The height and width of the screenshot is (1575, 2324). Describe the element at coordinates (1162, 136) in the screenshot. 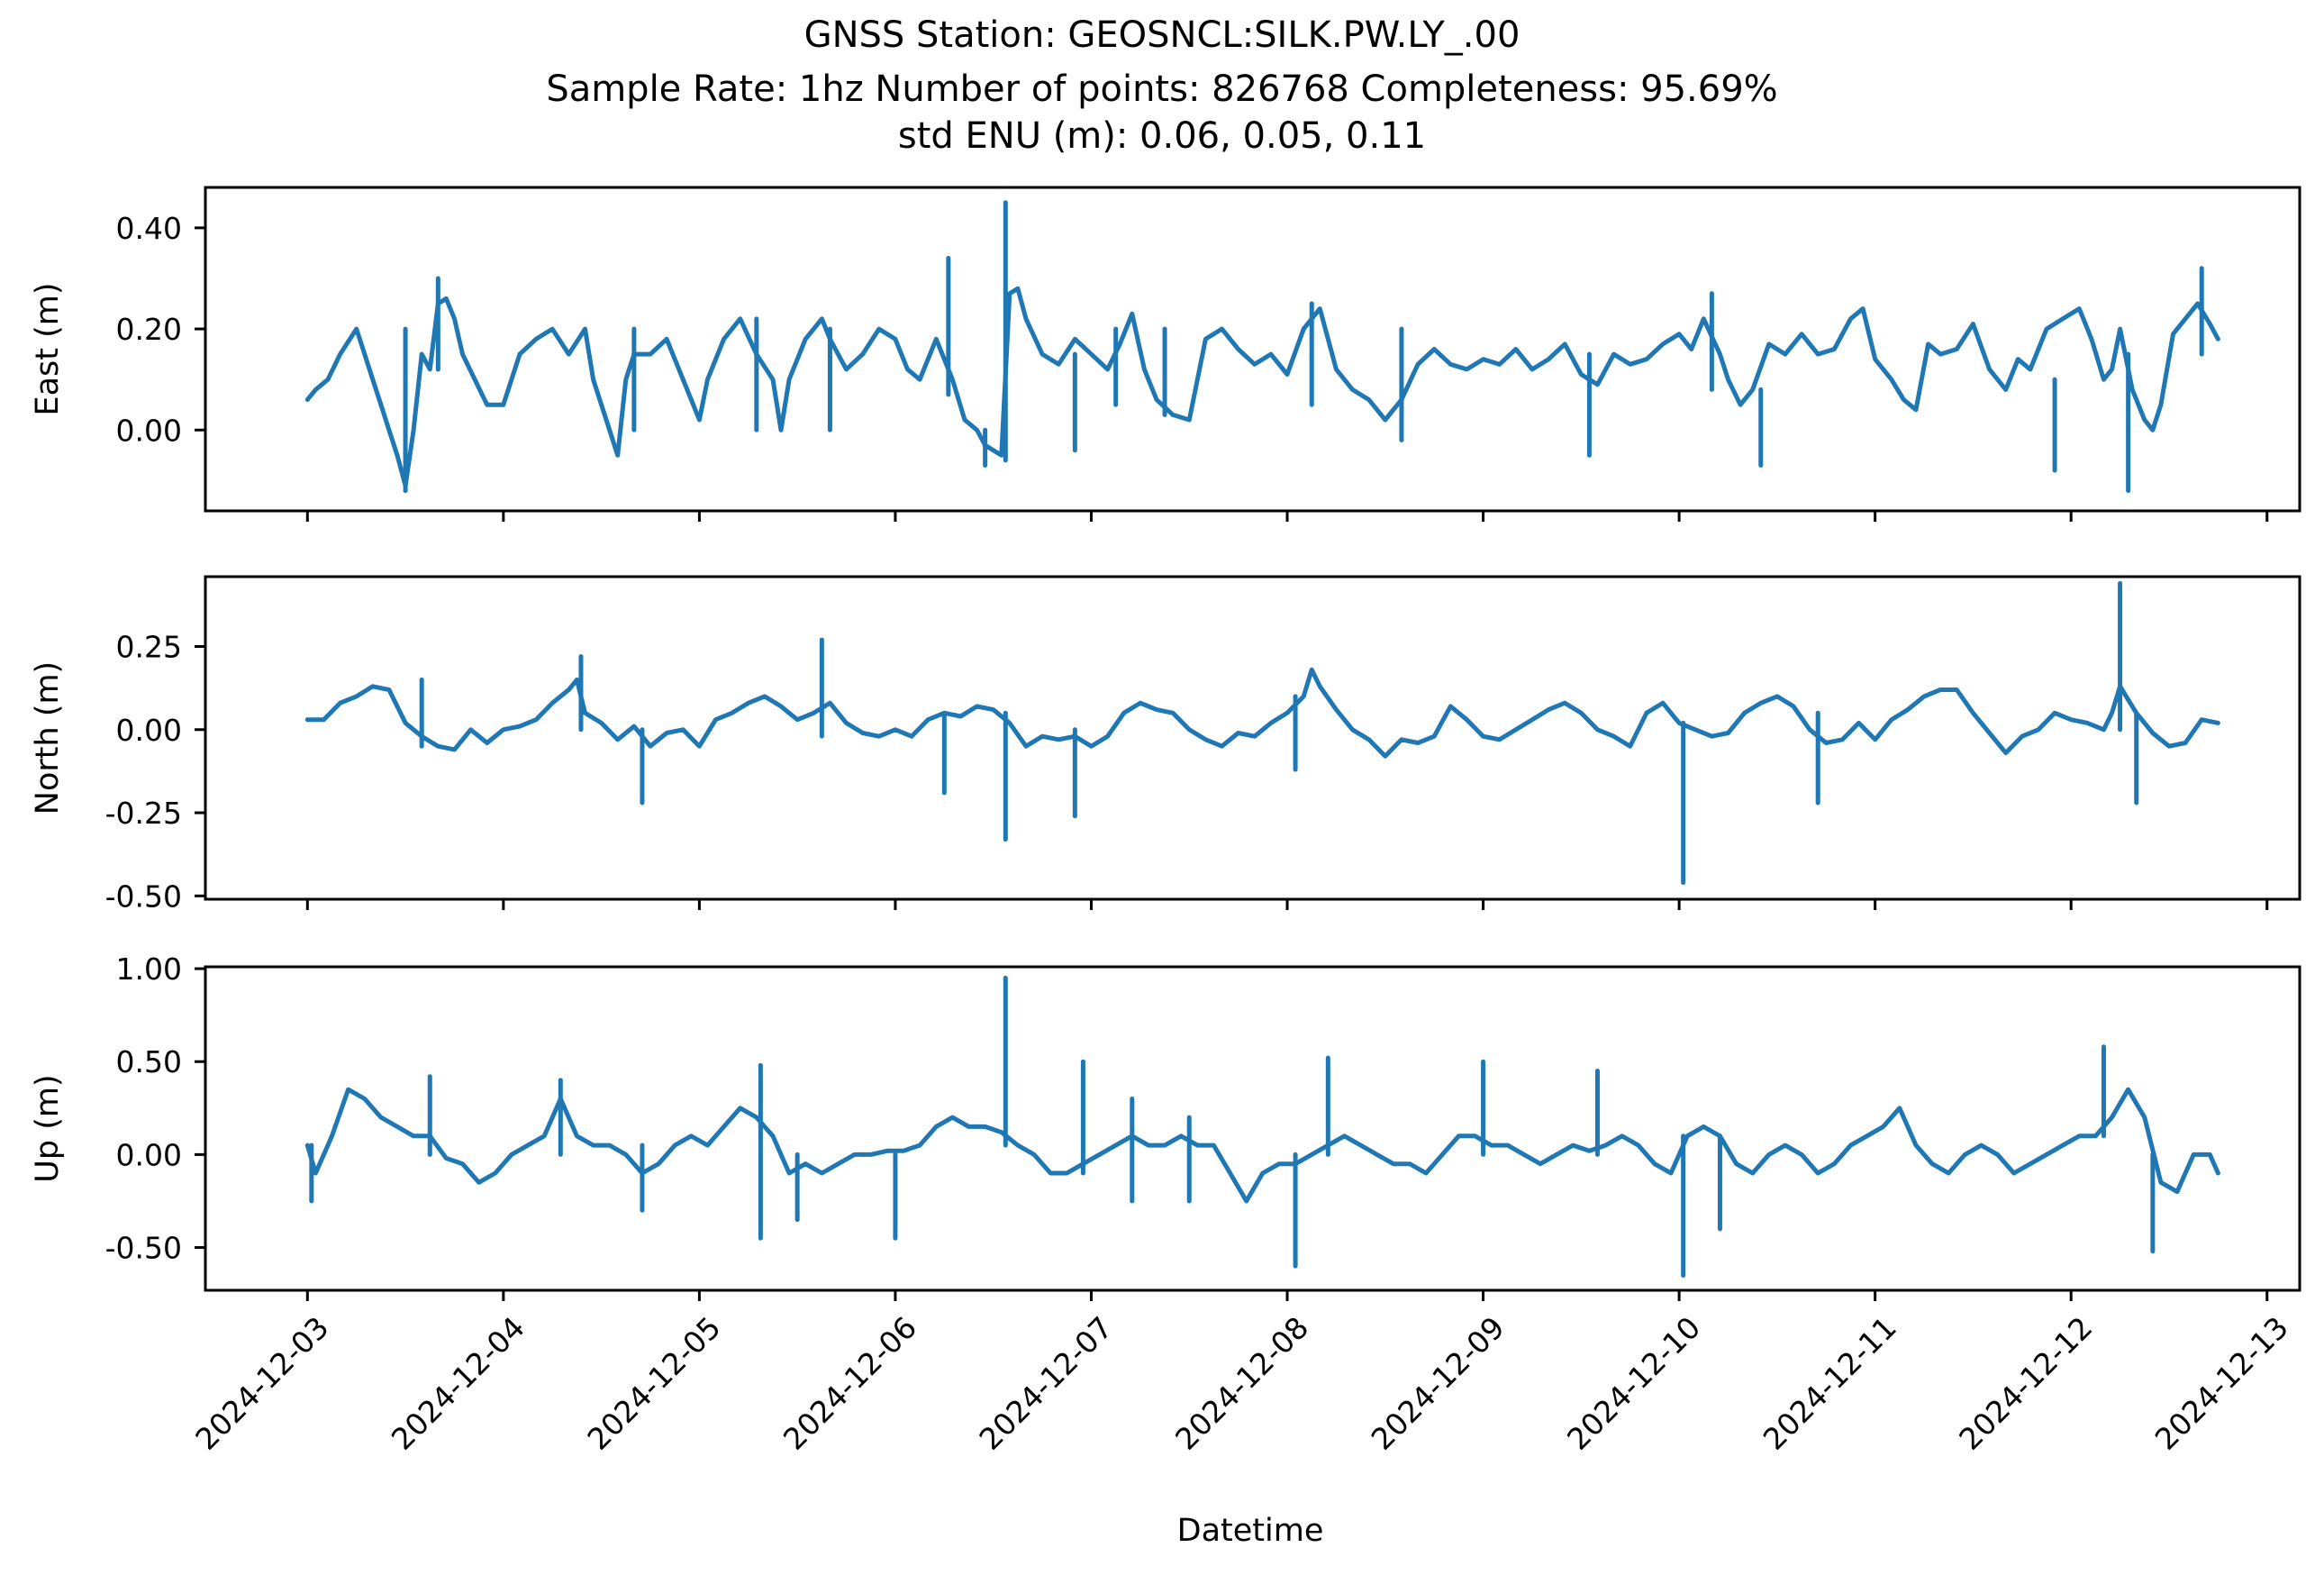

I see `title-line-3: std ENU (m): 0.06, 0.05, 0.11` at that location.